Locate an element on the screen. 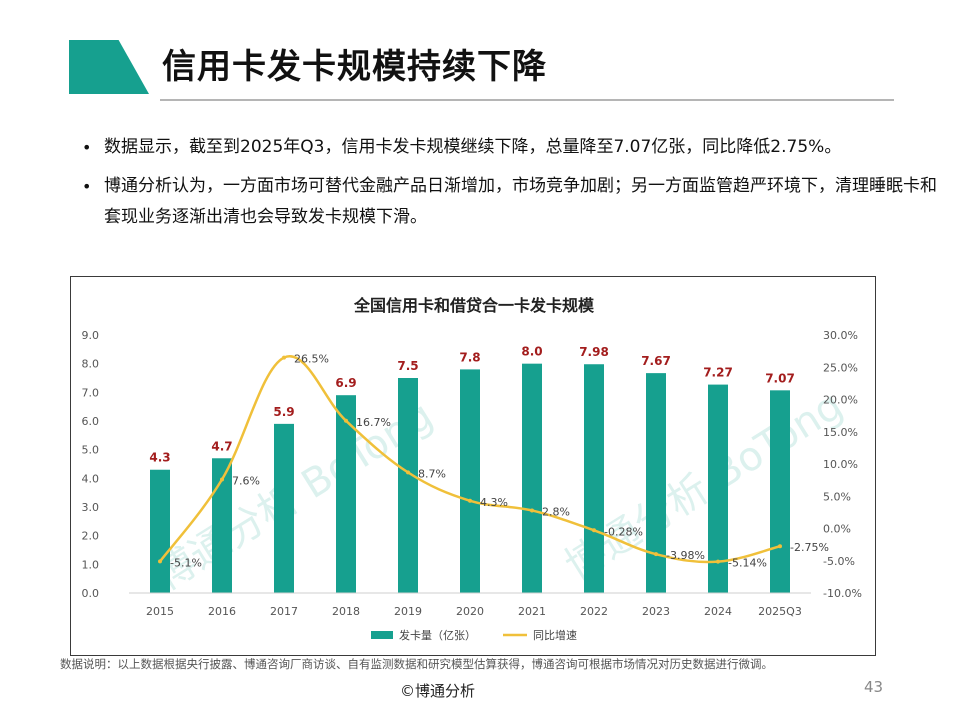 The image size is (960, 720). line-data-label: -5.1% is located at coordinates (186, 562).